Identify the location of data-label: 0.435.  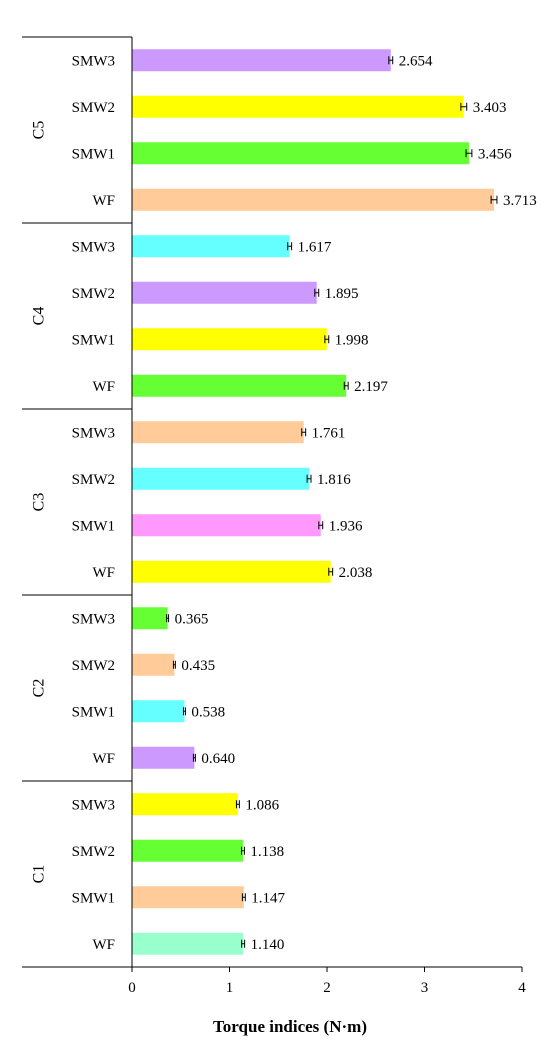
(198, 666).